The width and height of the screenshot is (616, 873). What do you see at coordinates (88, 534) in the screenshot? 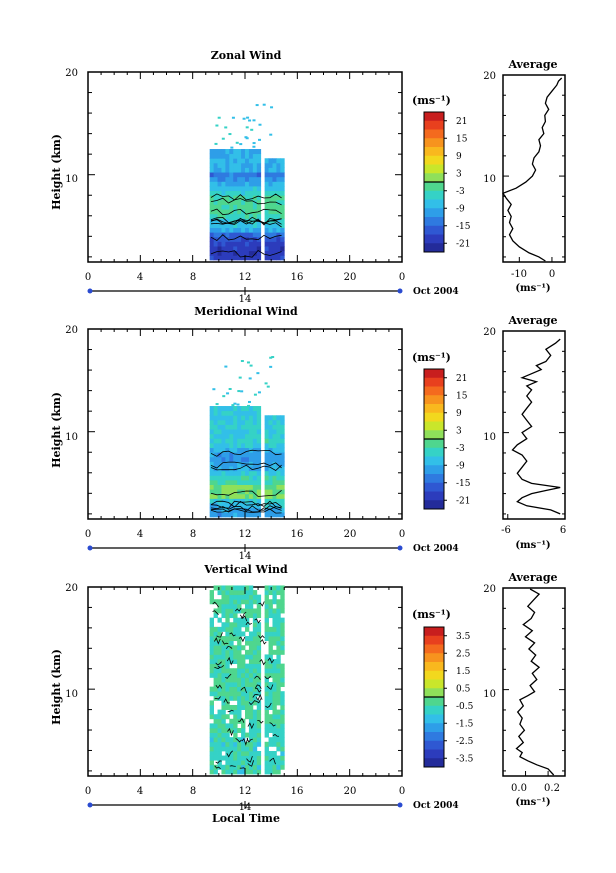
I see `meridional-xtick-0: 0` at bounding box center [88, 534].